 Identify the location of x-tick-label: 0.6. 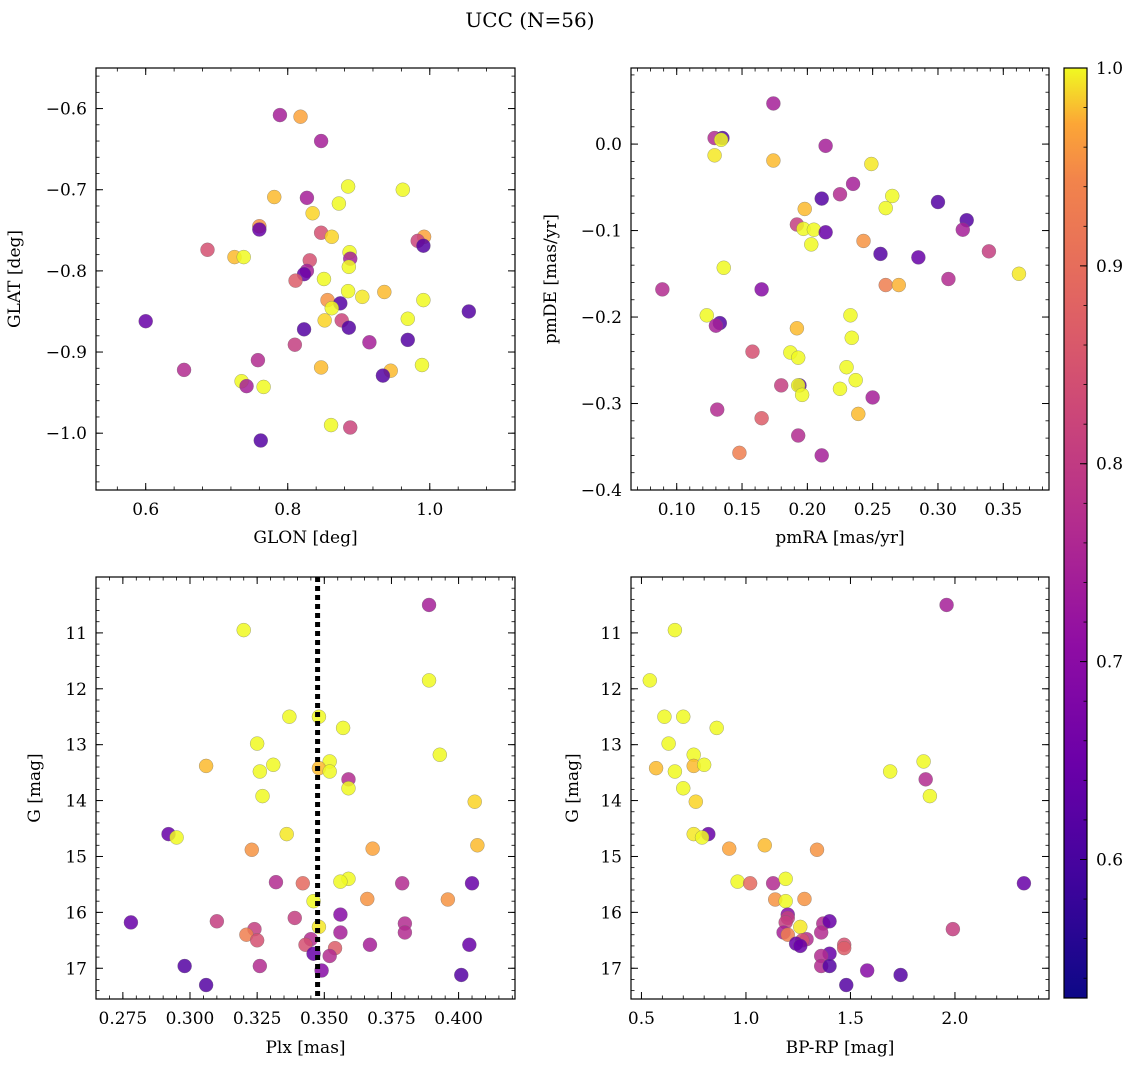
(145, 510).